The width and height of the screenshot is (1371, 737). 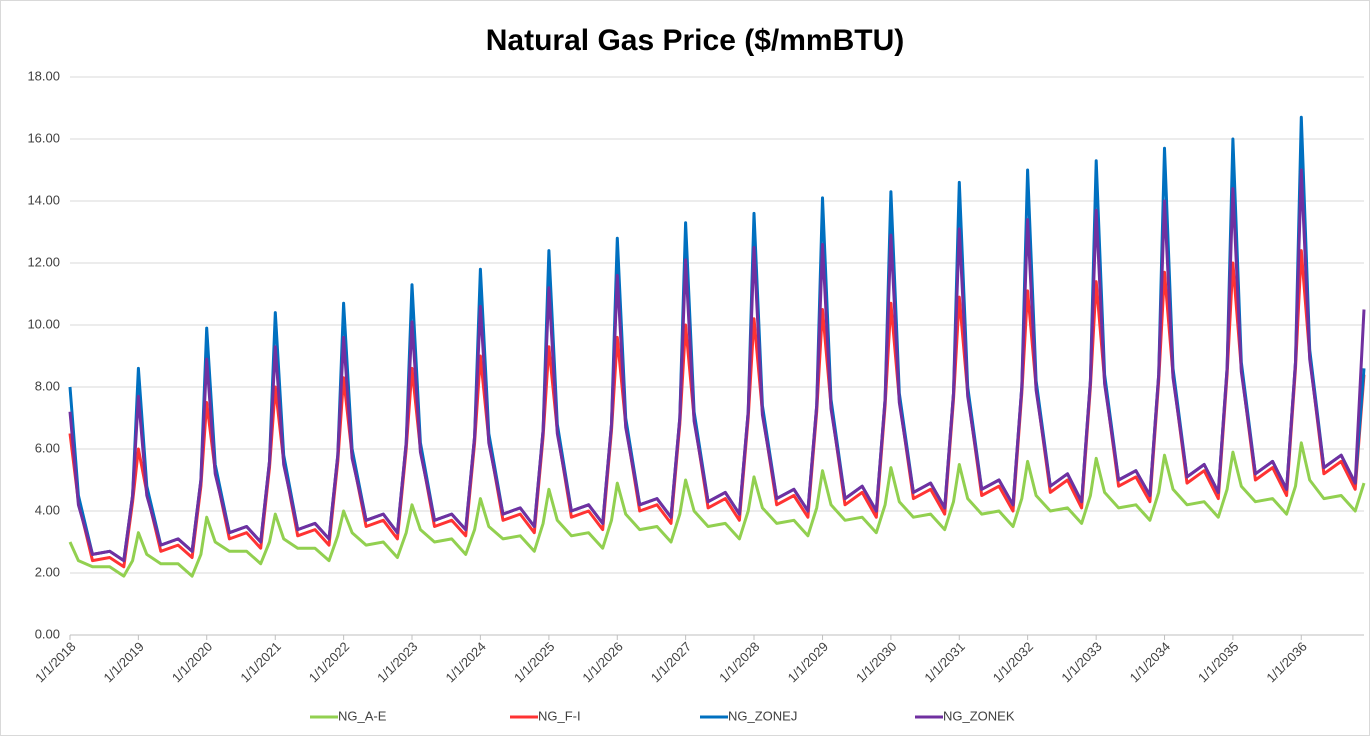 What do you see at coordinates (47, 447) in the screenshot?
I see `y-tick-label: 6.00` at bounding box center [47, 447].